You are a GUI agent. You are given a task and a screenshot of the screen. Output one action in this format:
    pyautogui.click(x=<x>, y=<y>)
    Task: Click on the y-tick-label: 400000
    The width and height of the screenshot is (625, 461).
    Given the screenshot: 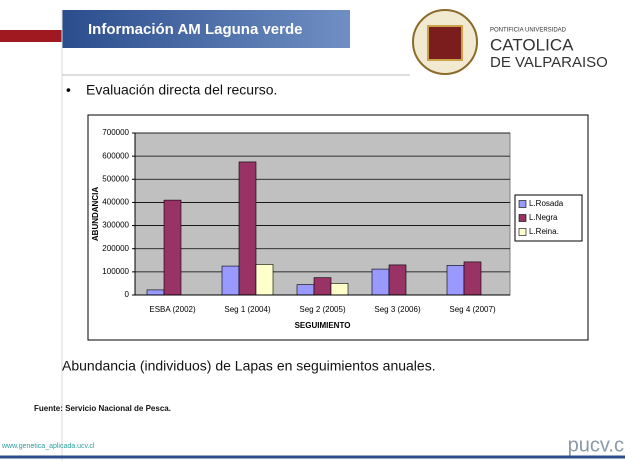 What is the action you would take?
    pyautogui.click(x=115, y=202)
    